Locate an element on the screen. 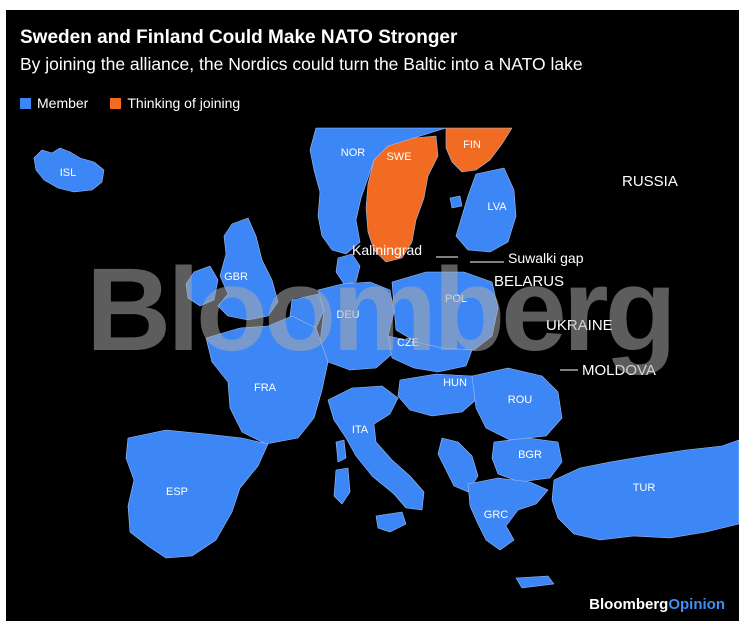 The image size is (745, 627). label-bgr: BGR is located at coordinates (530, 455).